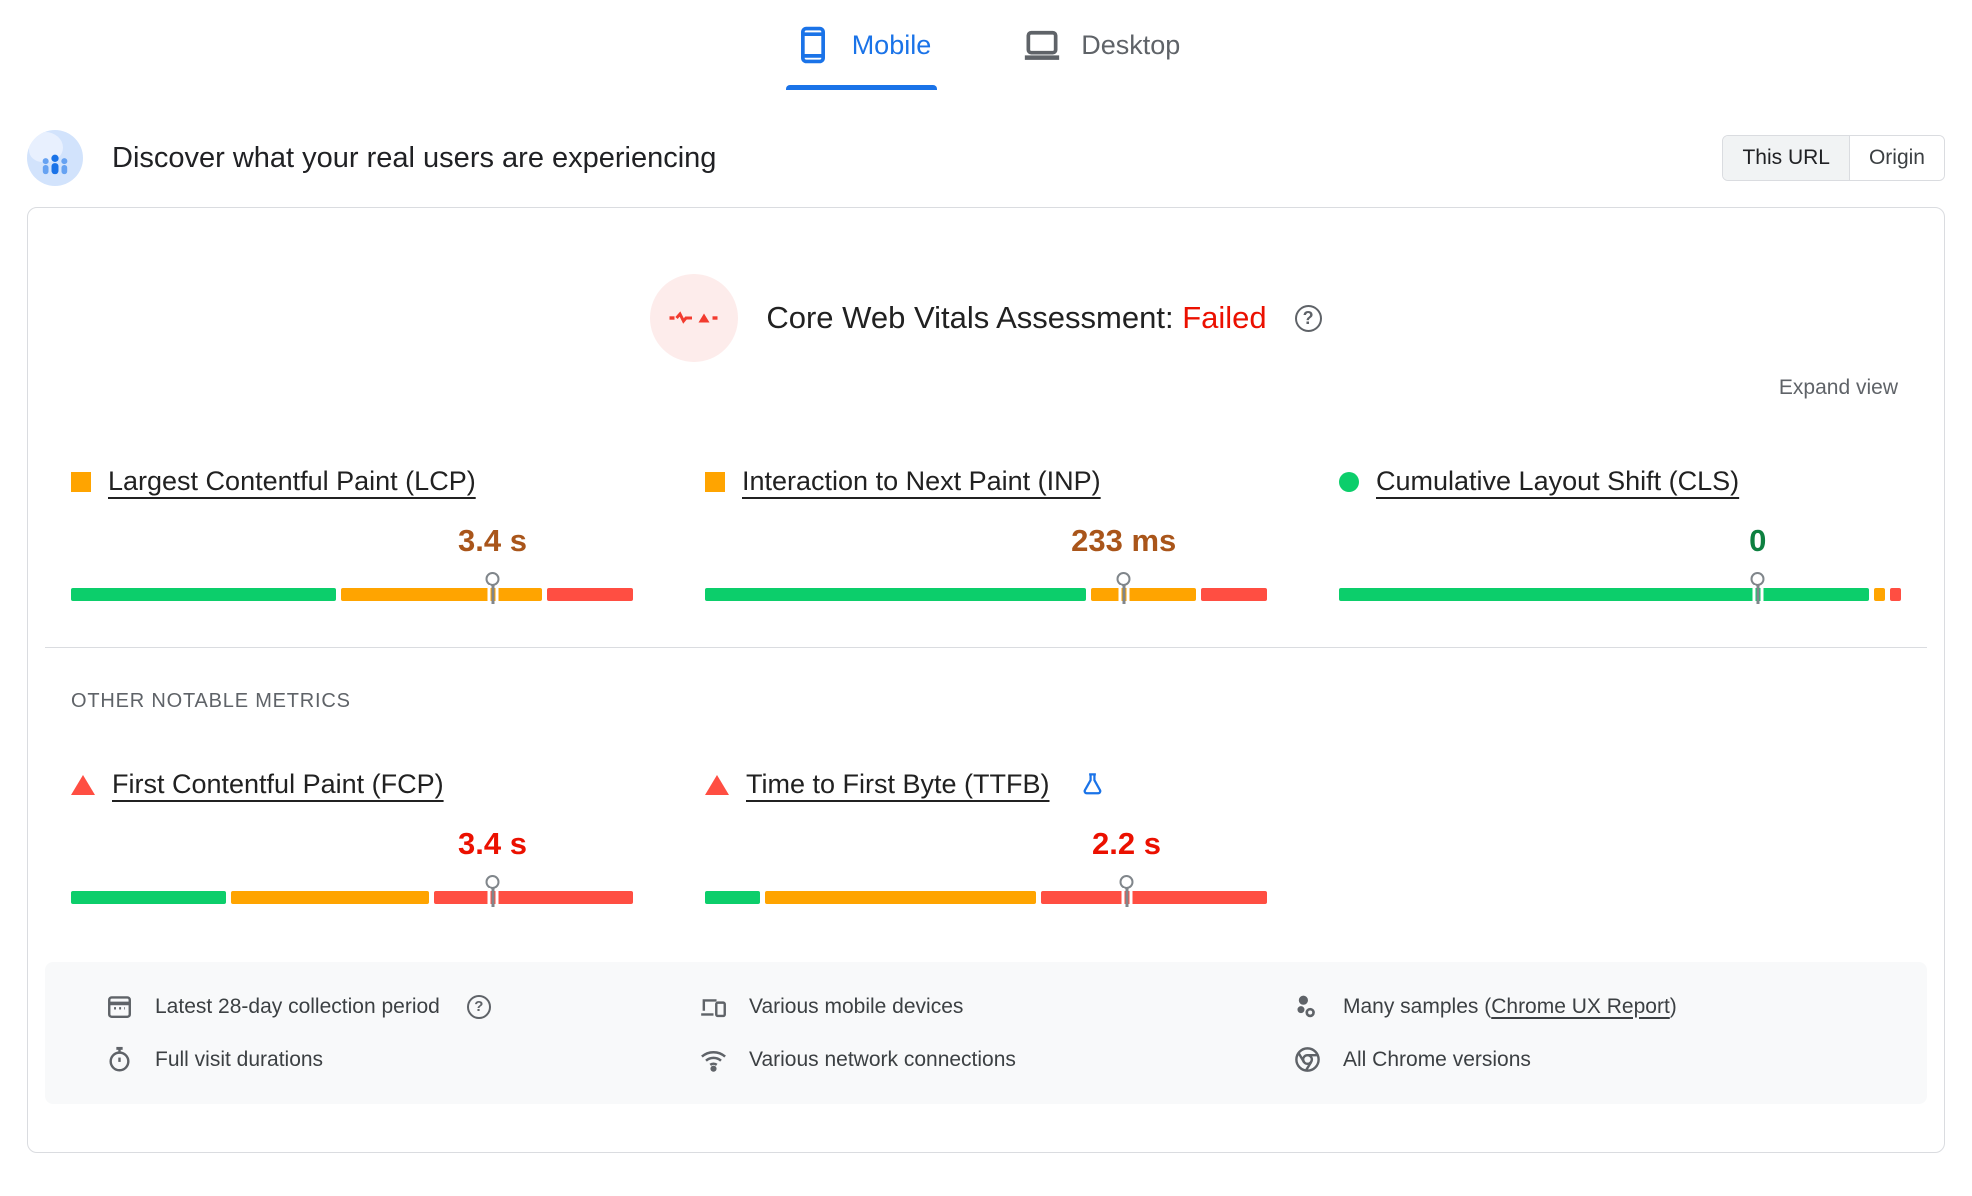 Image resolution: width=1972 pixels, height=1196 pixels. What do you see at coordinates (239, 1059) in the screenshot?
I see `info-text: Full visit durations` at bounding box center [239, 1059].